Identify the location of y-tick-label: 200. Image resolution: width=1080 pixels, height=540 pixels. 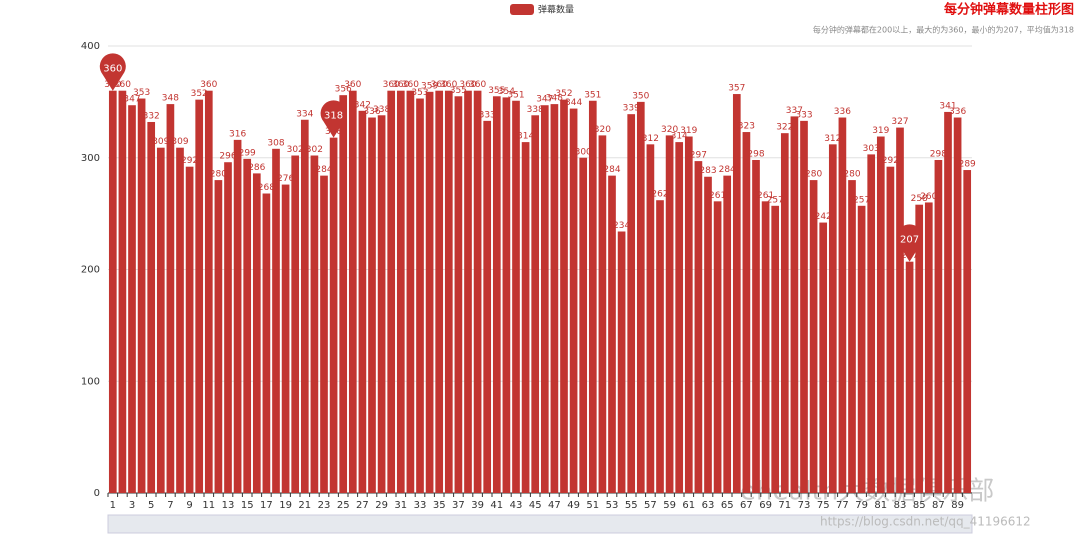
(90, 270).